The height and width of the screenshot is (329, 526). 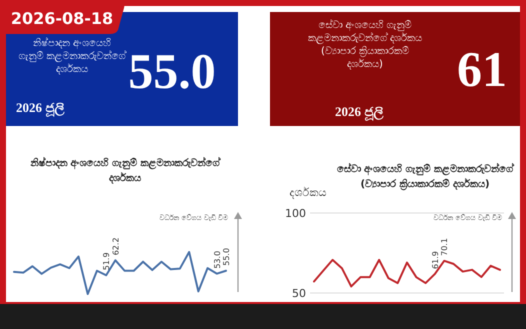 I want to click on text: සේවා අංශයෙහි ගැනුම් කළමනාකරුවන්ගේ දර්ශකය (ව්‍යාපාර ක්‍රියාකාරකම් දර්ශකය), so click(x=365, y=44).